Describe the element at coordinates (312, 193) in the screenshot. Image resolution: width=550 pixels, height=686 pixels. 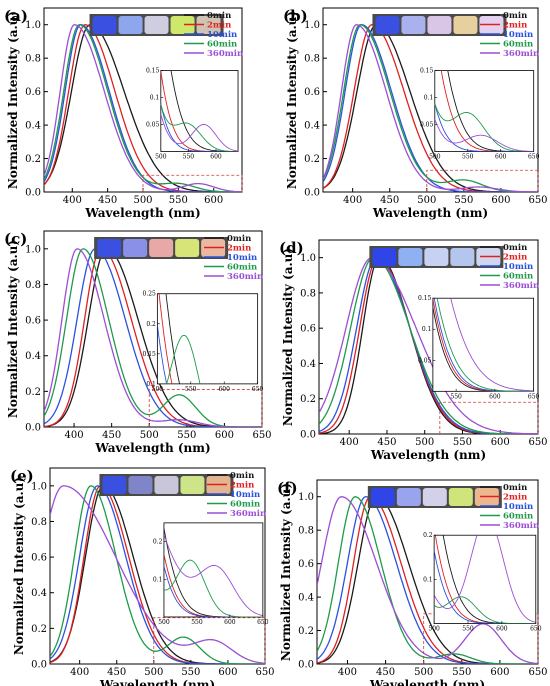
I see `y-tick-label: 0.0` at that location.